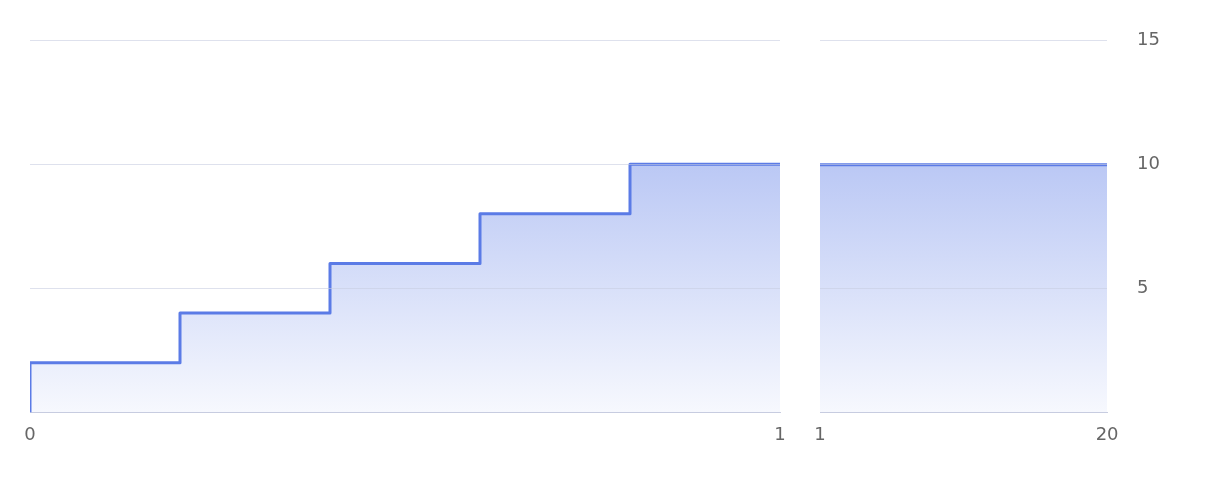 This screenshot has width=1210, height=500. Describe the element at coordinates (30, 433) in the screenshot. I see `x-tick-label: 0` at that location.